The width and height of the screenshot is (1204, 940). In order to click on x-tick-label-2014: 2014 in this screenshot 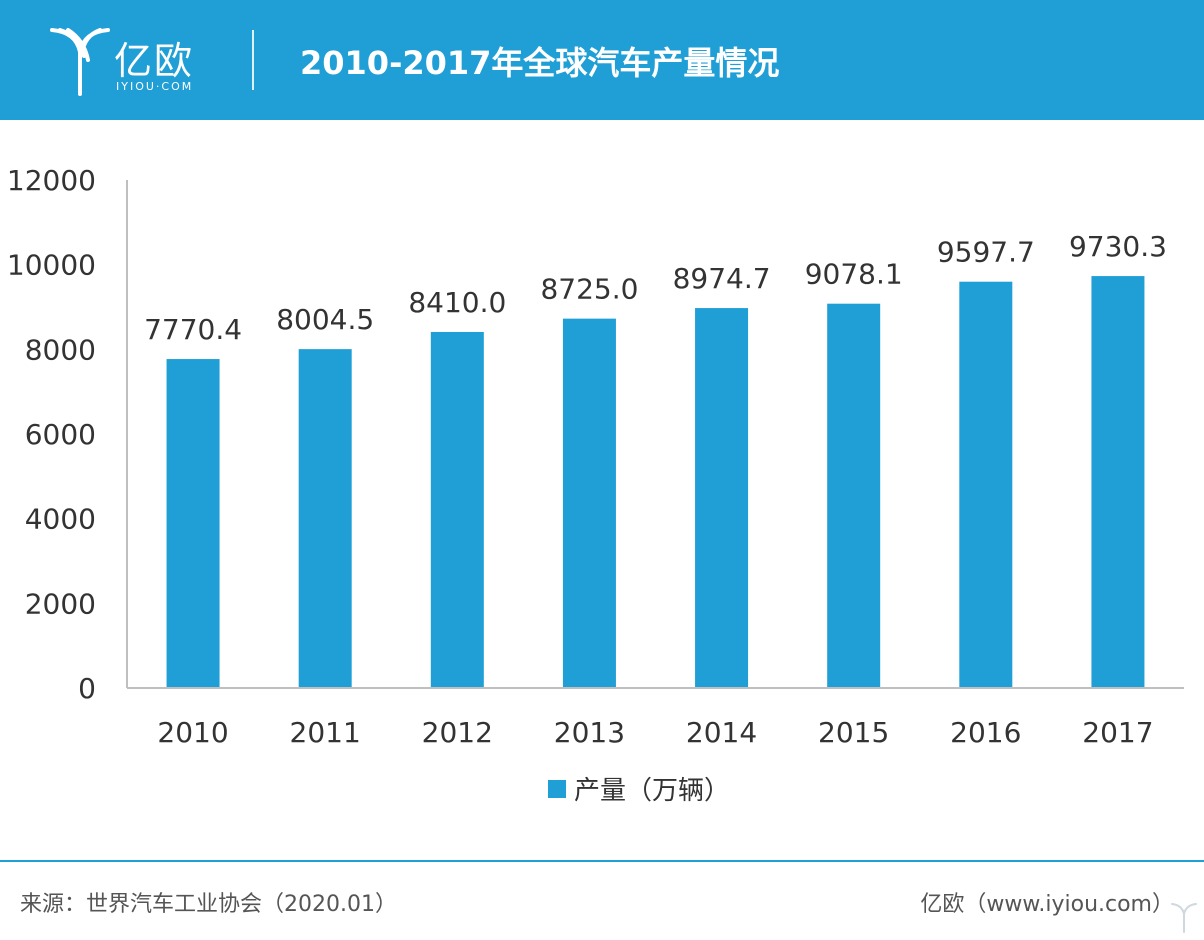, I will do `click(721, 732)`.